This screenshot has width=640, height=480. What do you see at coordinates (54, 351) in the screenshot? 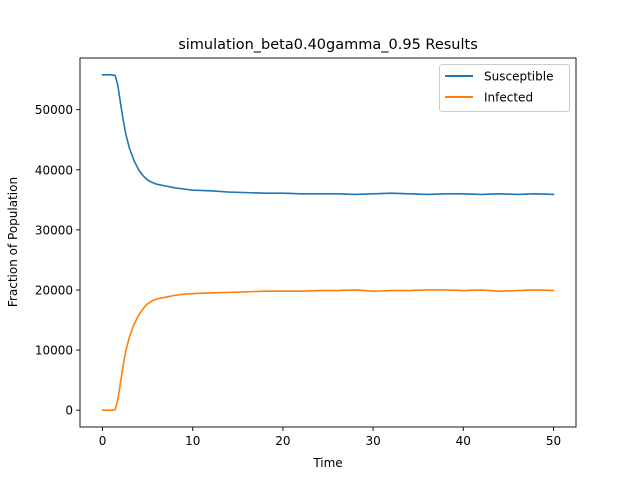
I see `y-tick-label: 10000` at bounding box center [54, 351].